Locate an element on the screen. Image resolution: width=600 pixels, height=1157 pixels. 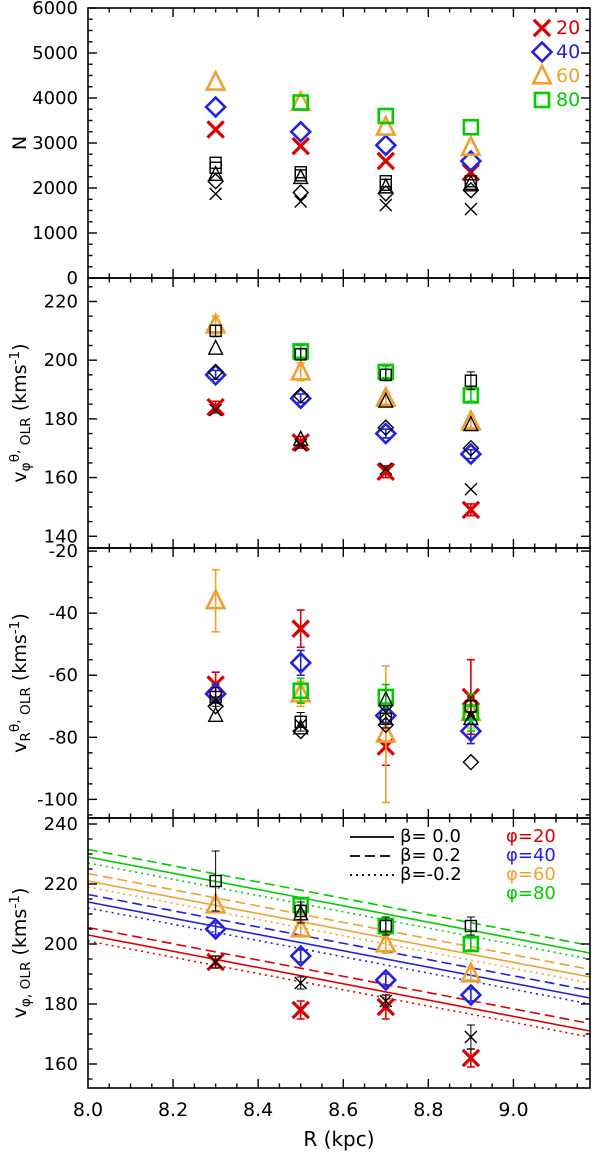
legend-phi-label: φ=20 is located at coordinates (531, 836).